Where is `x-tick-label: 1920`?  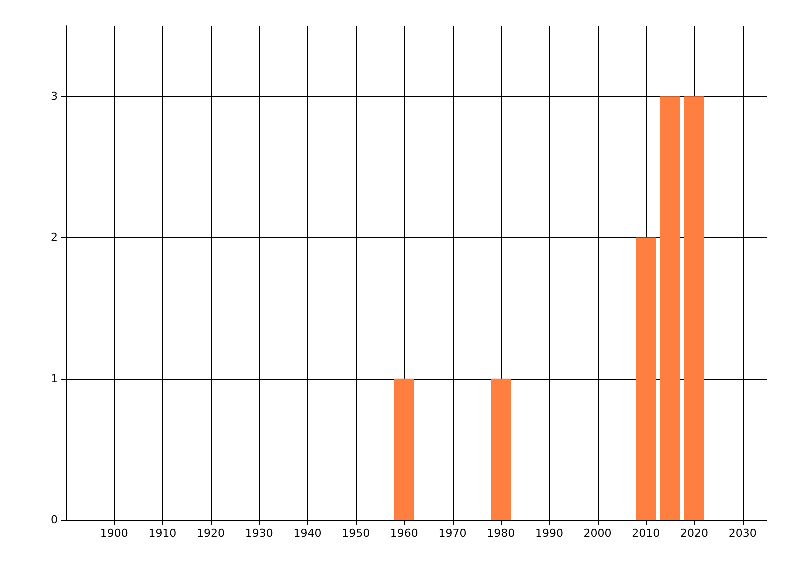
x-tick-label: 1920 is located at coordinates (211, 533).